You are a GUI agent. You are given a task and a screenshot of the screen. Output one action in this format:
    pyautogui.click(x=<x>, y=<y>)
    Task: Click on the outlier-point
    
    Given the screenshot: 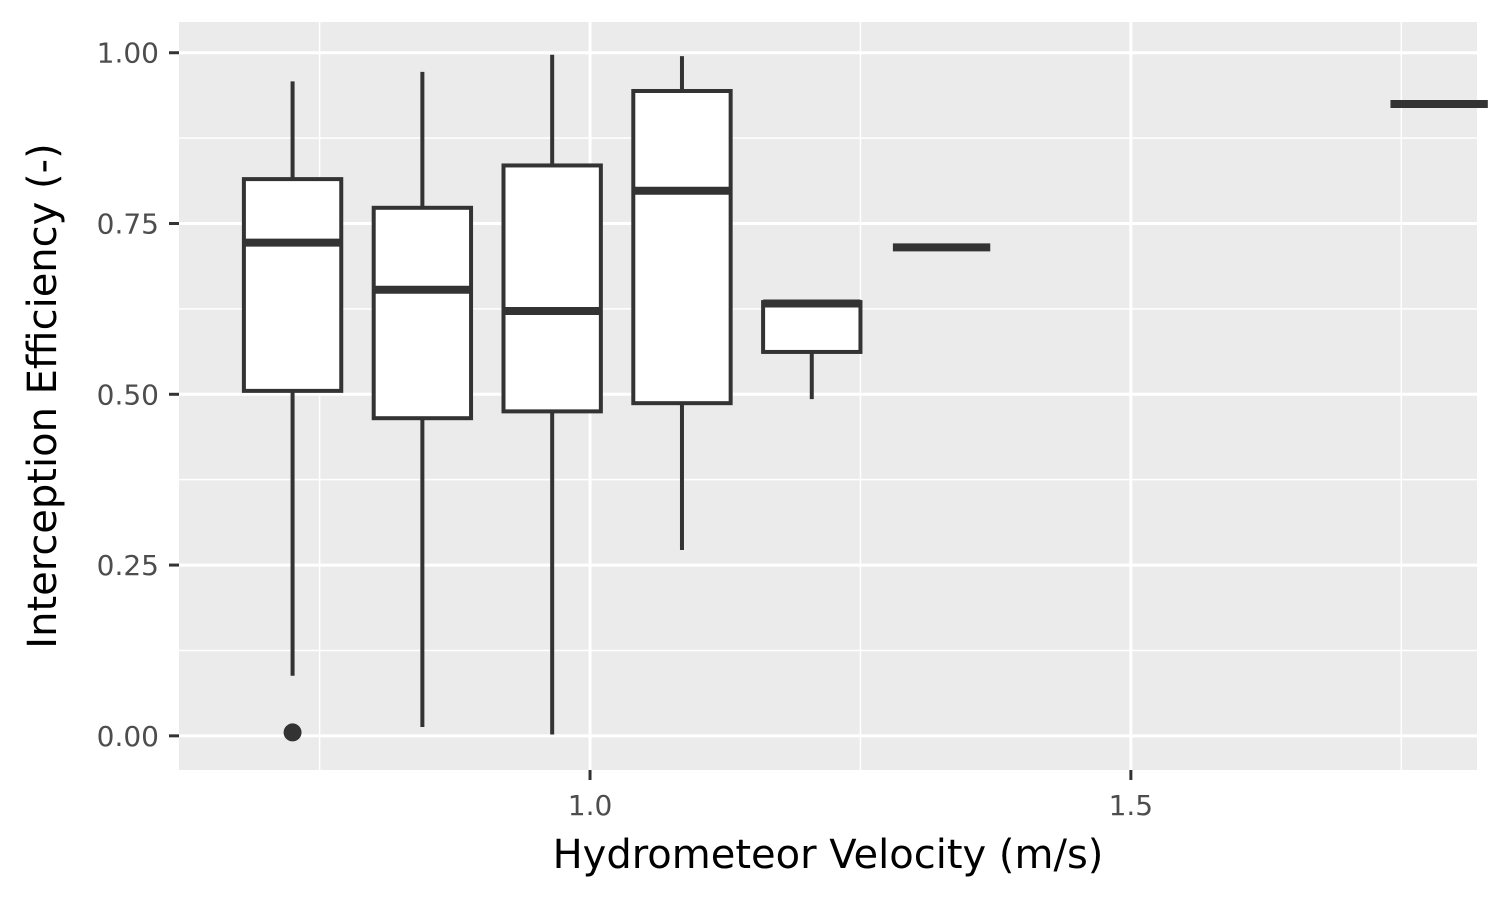 What is the action you would take?
    pyautogui.click(x=292, y=732)
    